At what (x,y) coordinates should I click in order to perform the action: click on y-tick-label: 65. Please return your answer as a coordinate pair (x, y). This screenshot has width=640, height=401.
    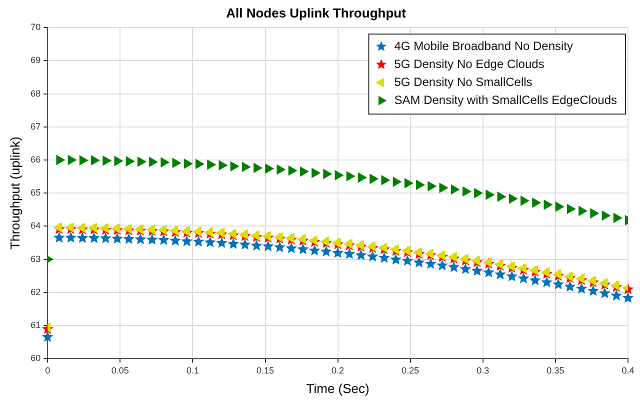
    Looking at the image, I should click on (35, 193).